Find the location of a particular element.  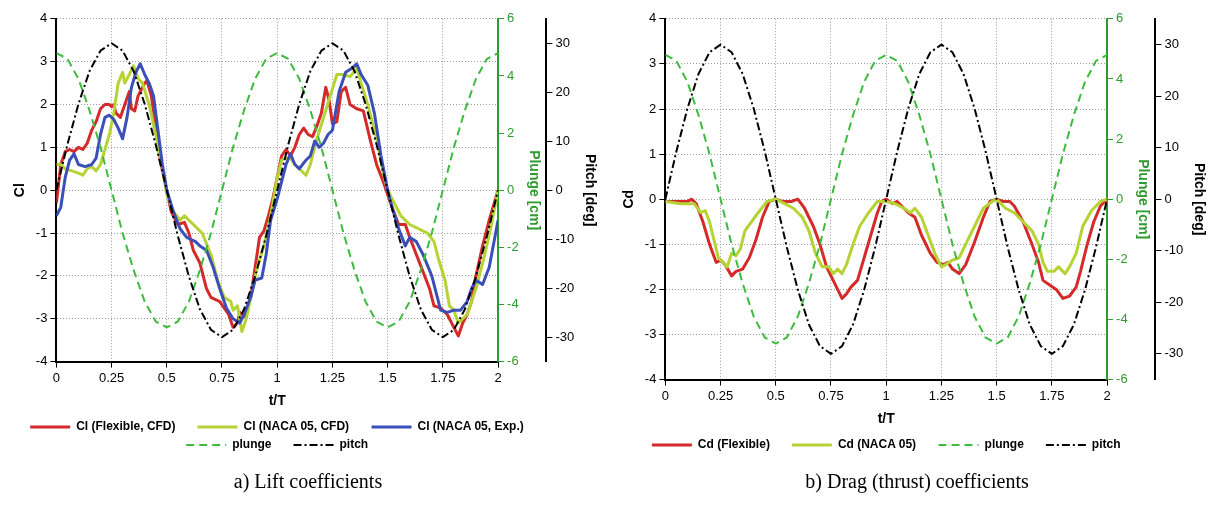

legend-label: Cd (NACA 05) is located at coordinates (877, 444).